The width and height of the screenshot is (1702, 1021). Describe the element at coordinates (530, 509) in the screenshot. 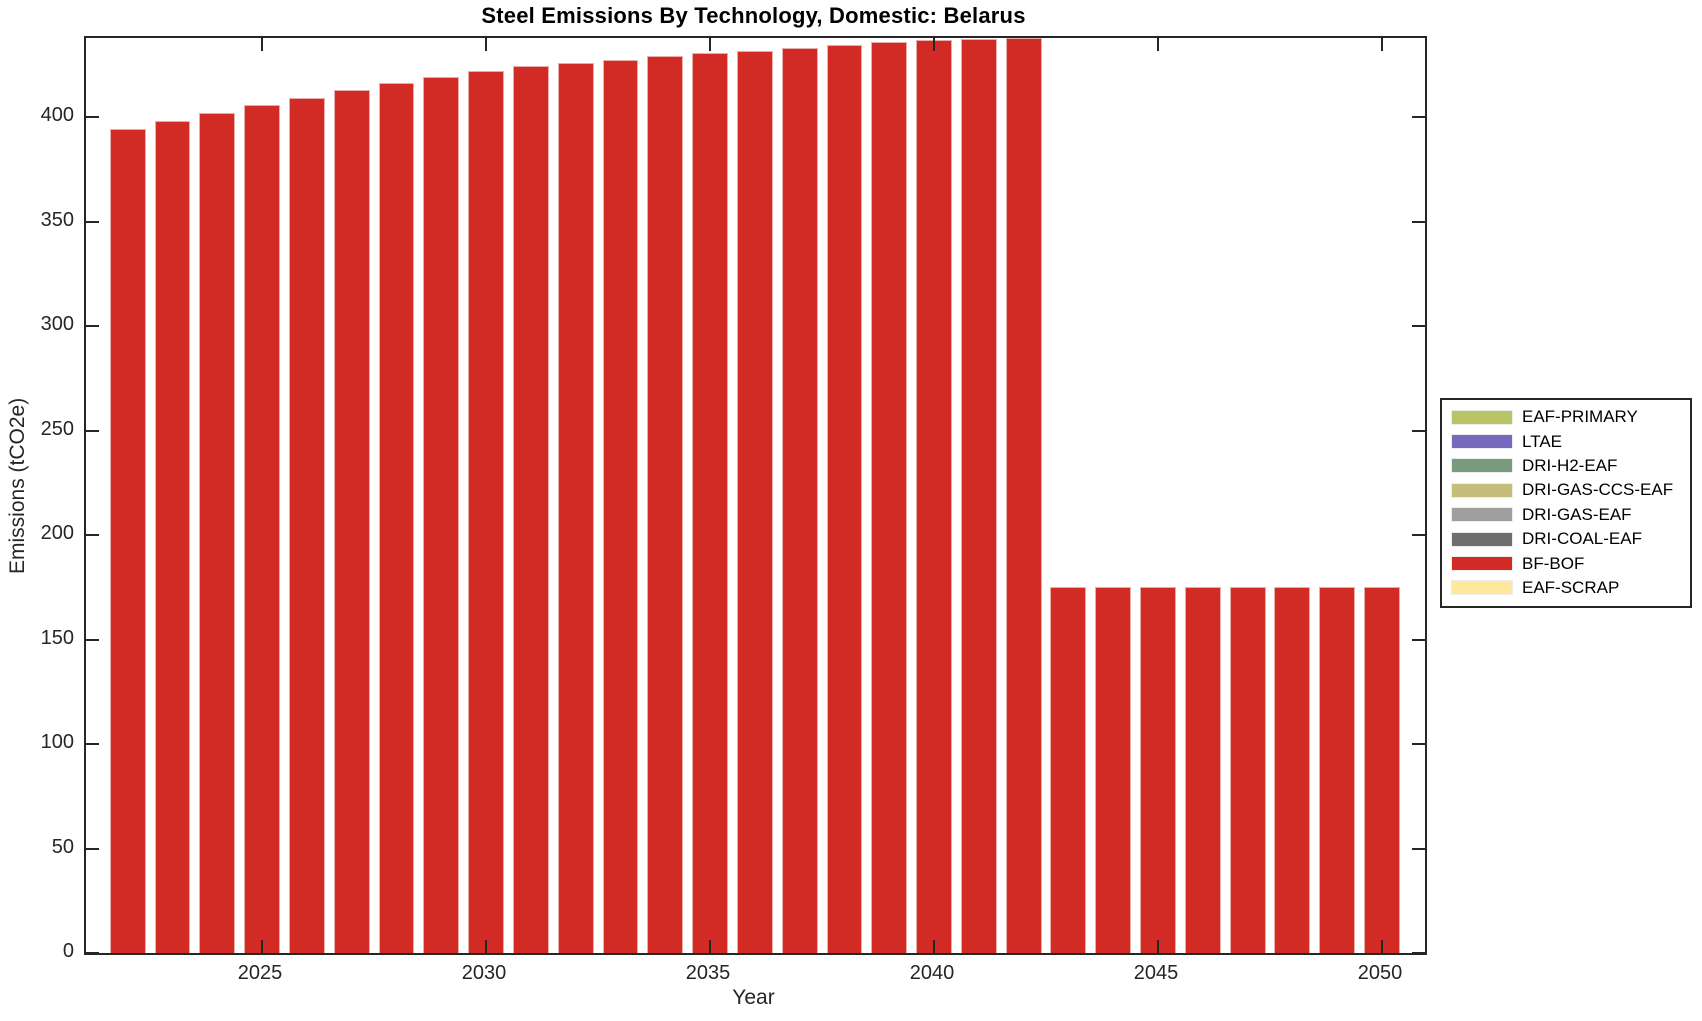

I see `bar-2031` at that location.